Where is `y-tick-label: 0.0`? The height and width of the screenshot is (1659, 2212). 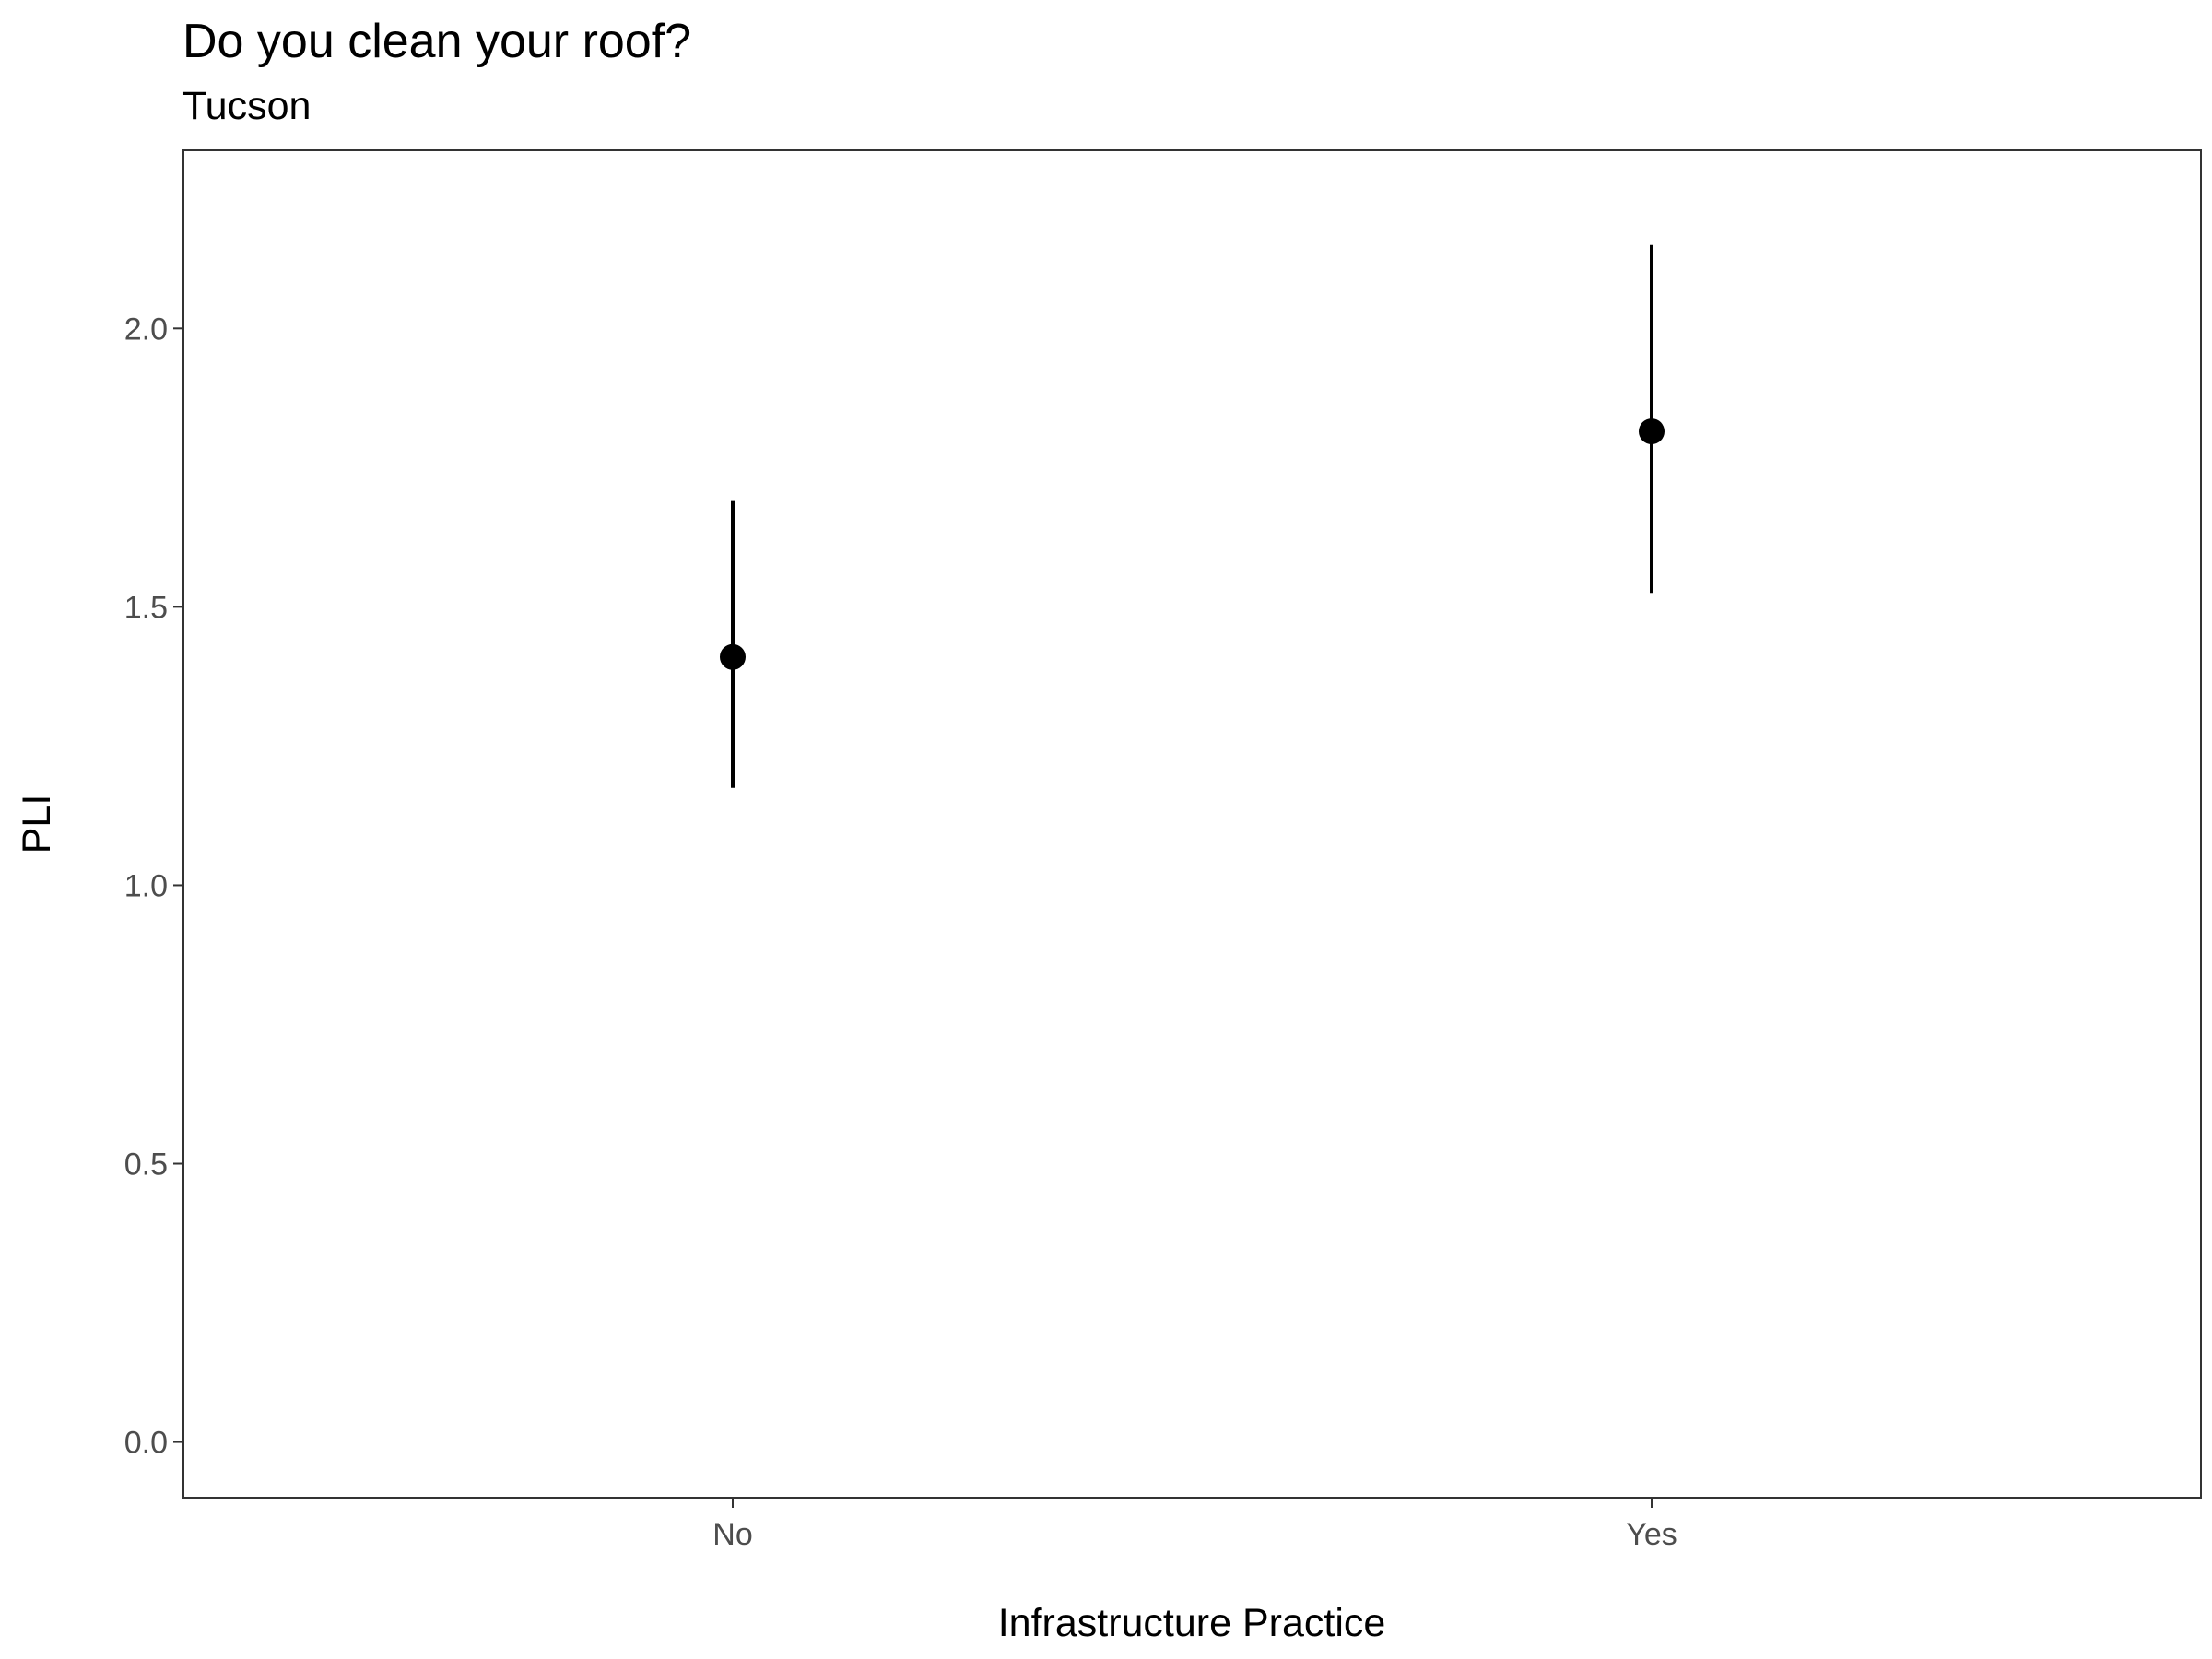
y-tick-label: 0.0 is located at coordinates (146, 1443).